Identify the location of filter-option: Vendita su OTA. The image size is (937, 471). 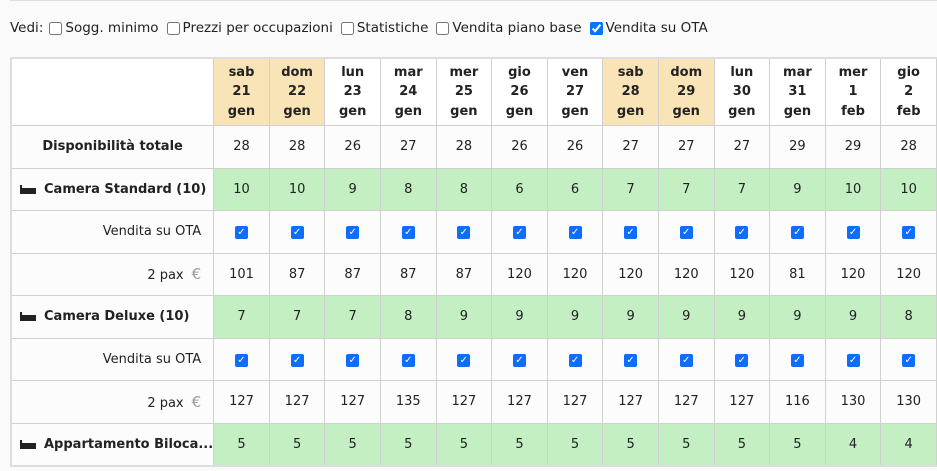
(648, 28).